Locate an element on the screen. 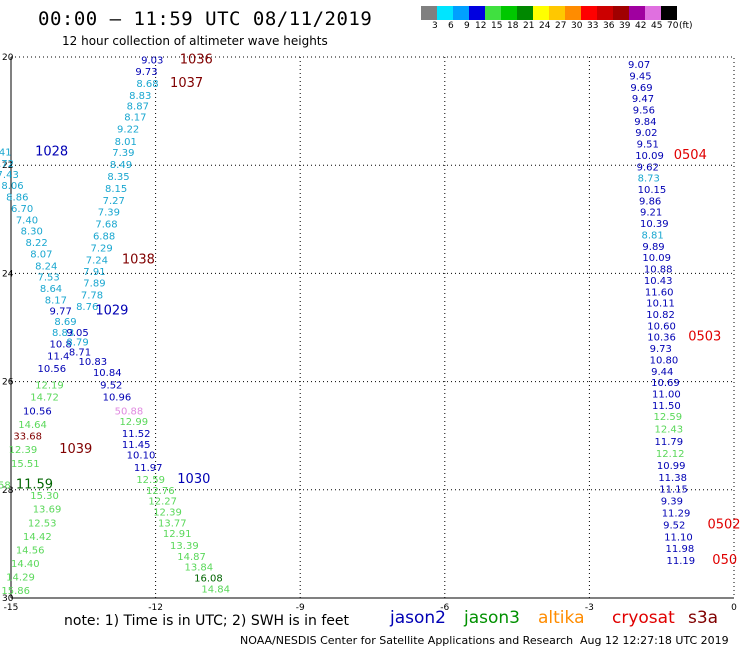 Image resolution: width=740 pixels, height=650 pixels. wave-height-value: 14.56 is located at coordinates (30, 550).